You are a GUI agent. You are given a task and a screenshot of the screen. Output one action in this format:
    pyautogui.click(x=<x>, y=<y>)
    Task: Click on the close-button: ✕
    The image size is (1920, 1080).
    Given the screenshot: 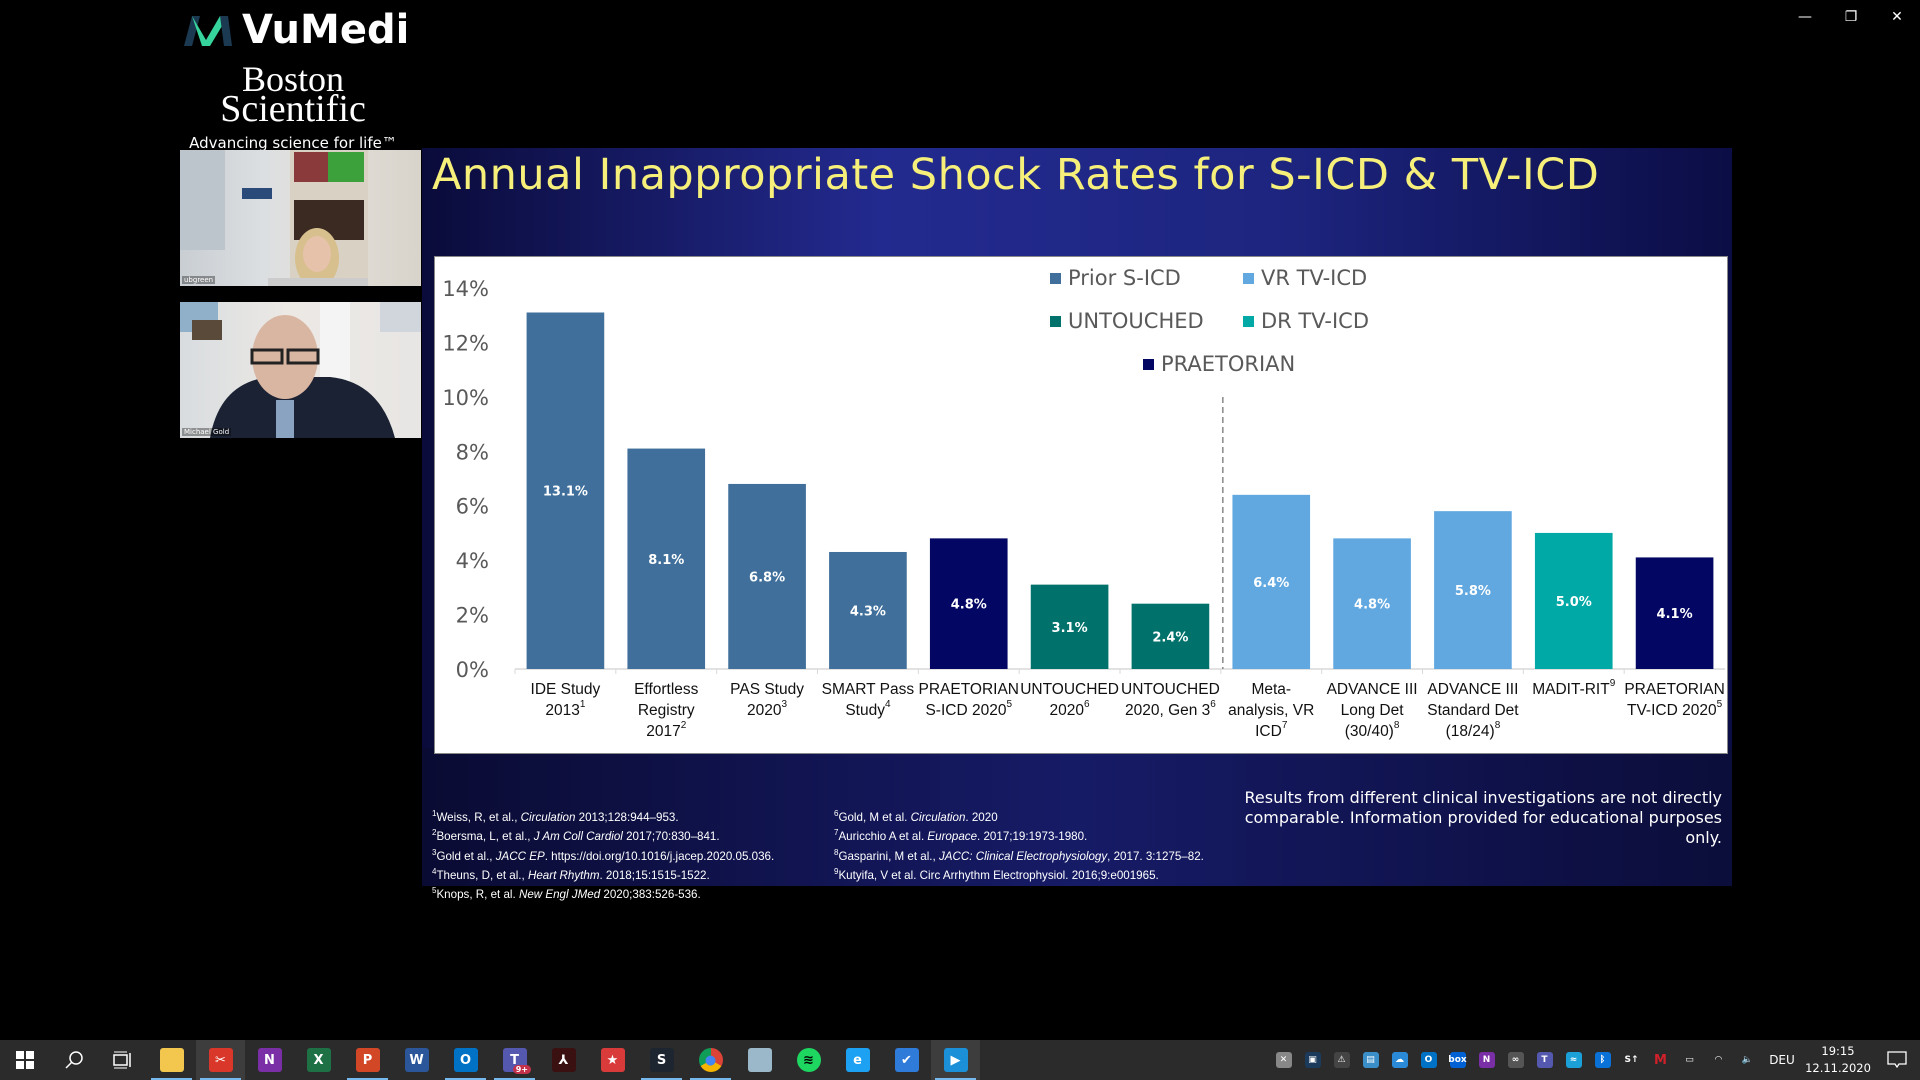 What is the action you would take?
    pyautogui.click(x=1897, y=17)
    